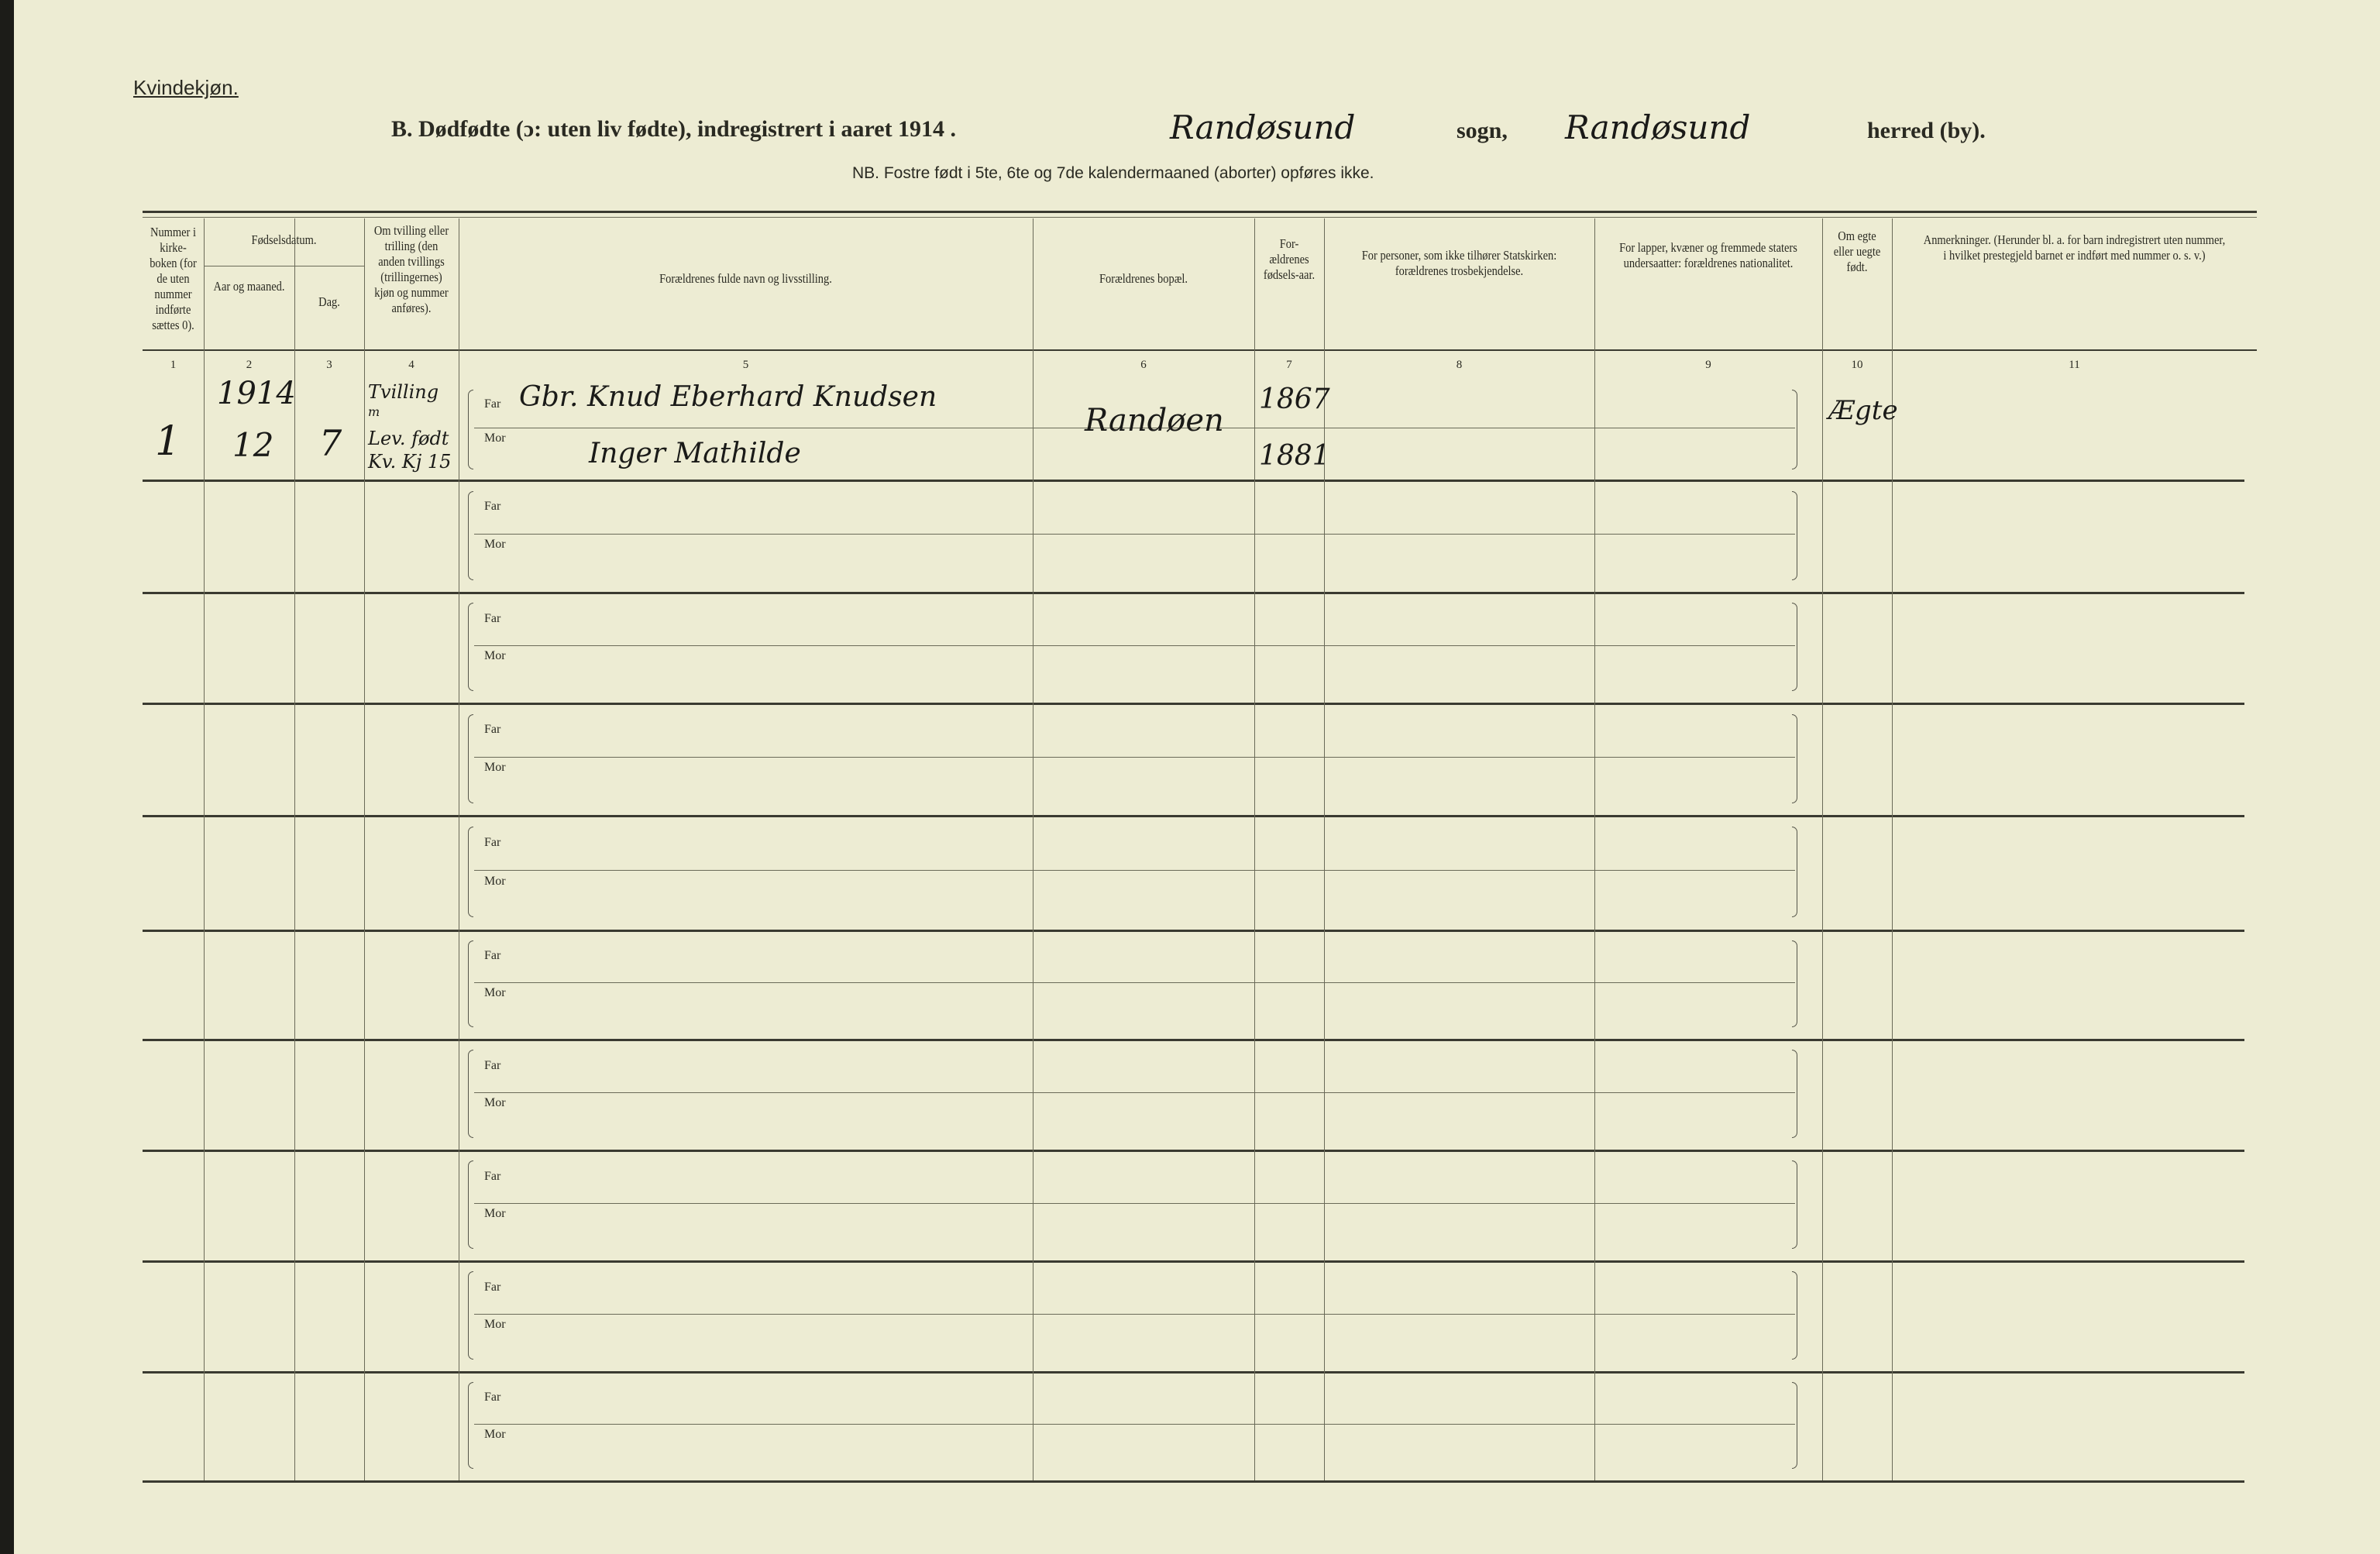 This screenshot has height=1554, width=2380. I want to click on entry-mor-name: Inger Mathilde, so click(695, 453).